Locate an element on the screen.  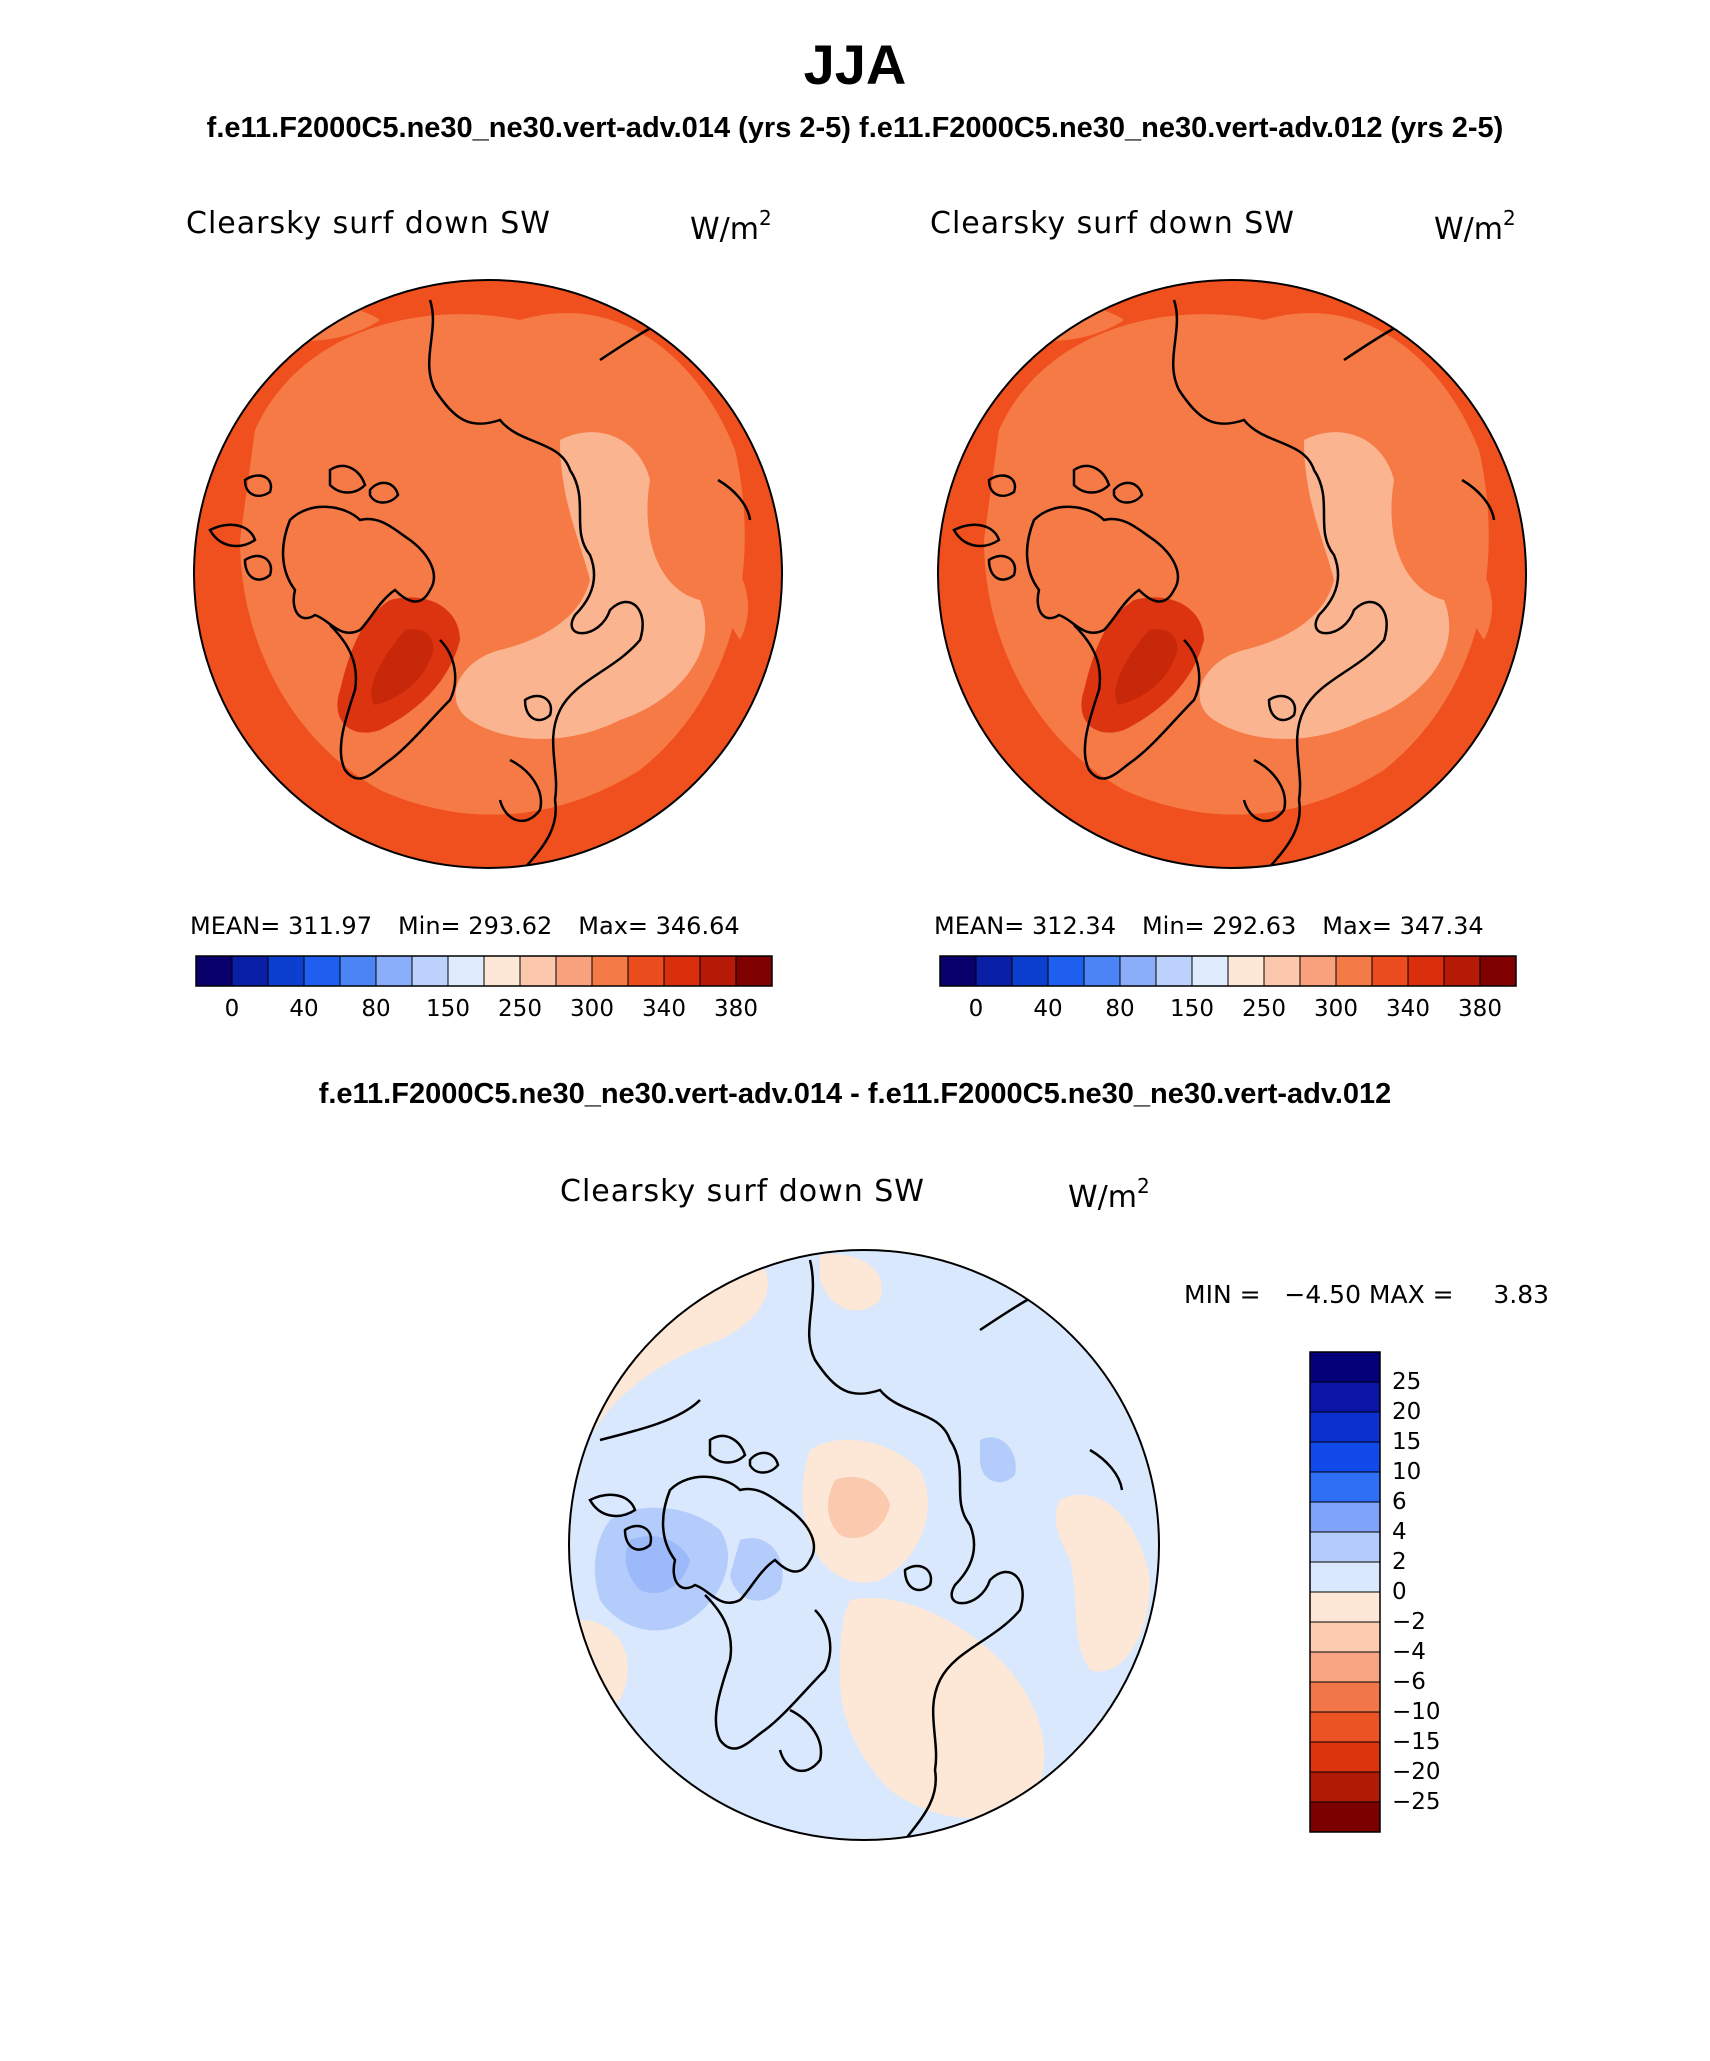
colorbar-tick-label: −25 is located at coordinates (1416, 1802).